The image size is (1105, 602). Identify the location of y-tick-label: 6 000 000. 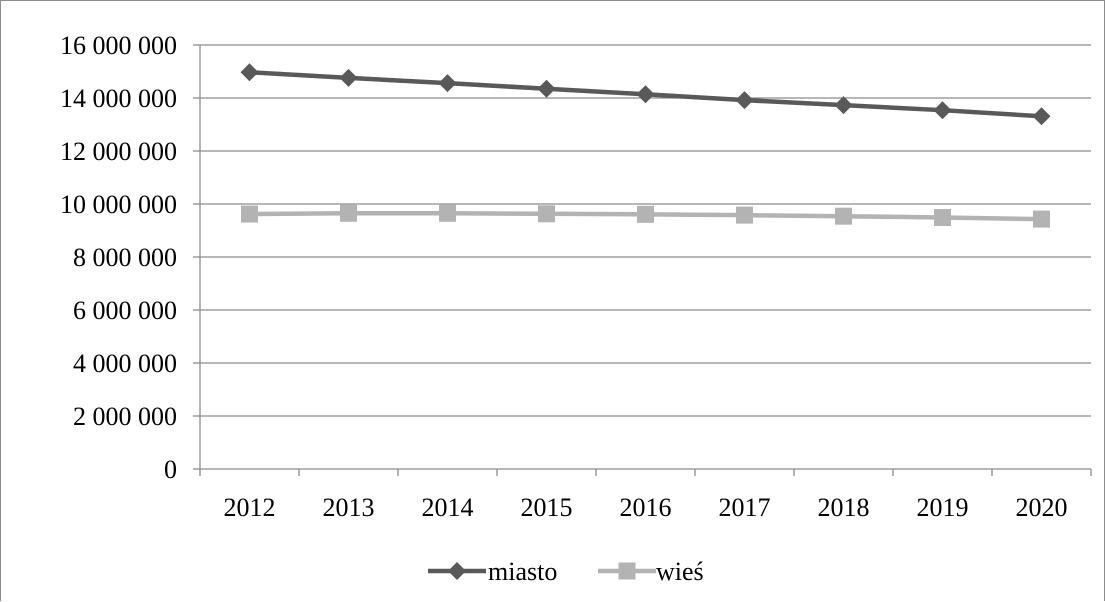
(125, 310).